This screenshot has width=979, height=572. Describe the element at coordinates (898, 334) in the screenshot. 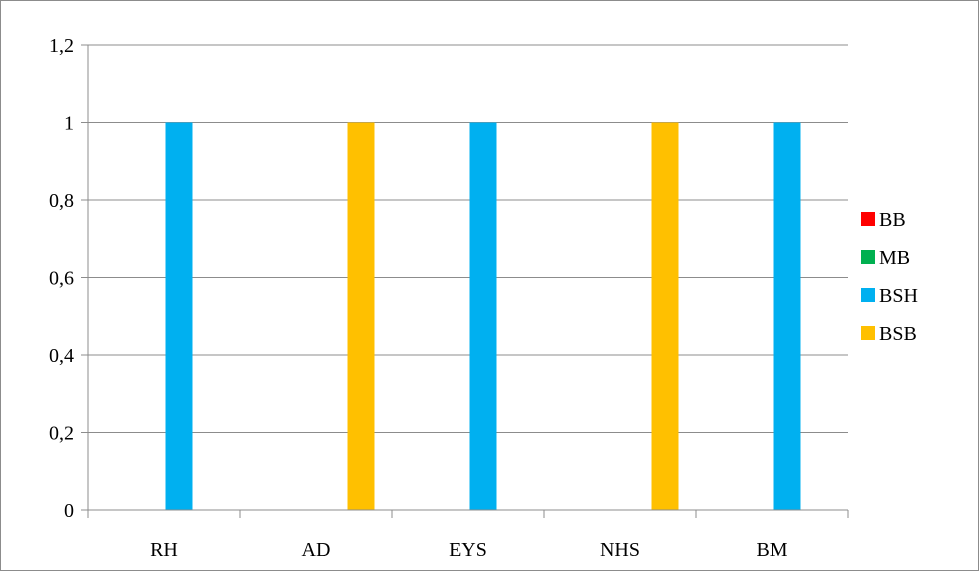

I see `legend-label-bsb: BSB` at that location.